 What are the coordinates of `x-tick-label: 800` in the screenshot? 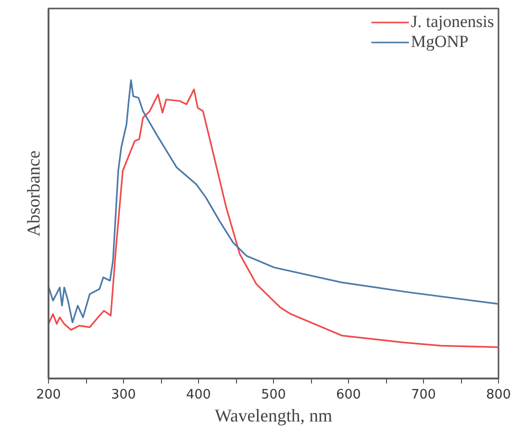 It's located at (498, 395).